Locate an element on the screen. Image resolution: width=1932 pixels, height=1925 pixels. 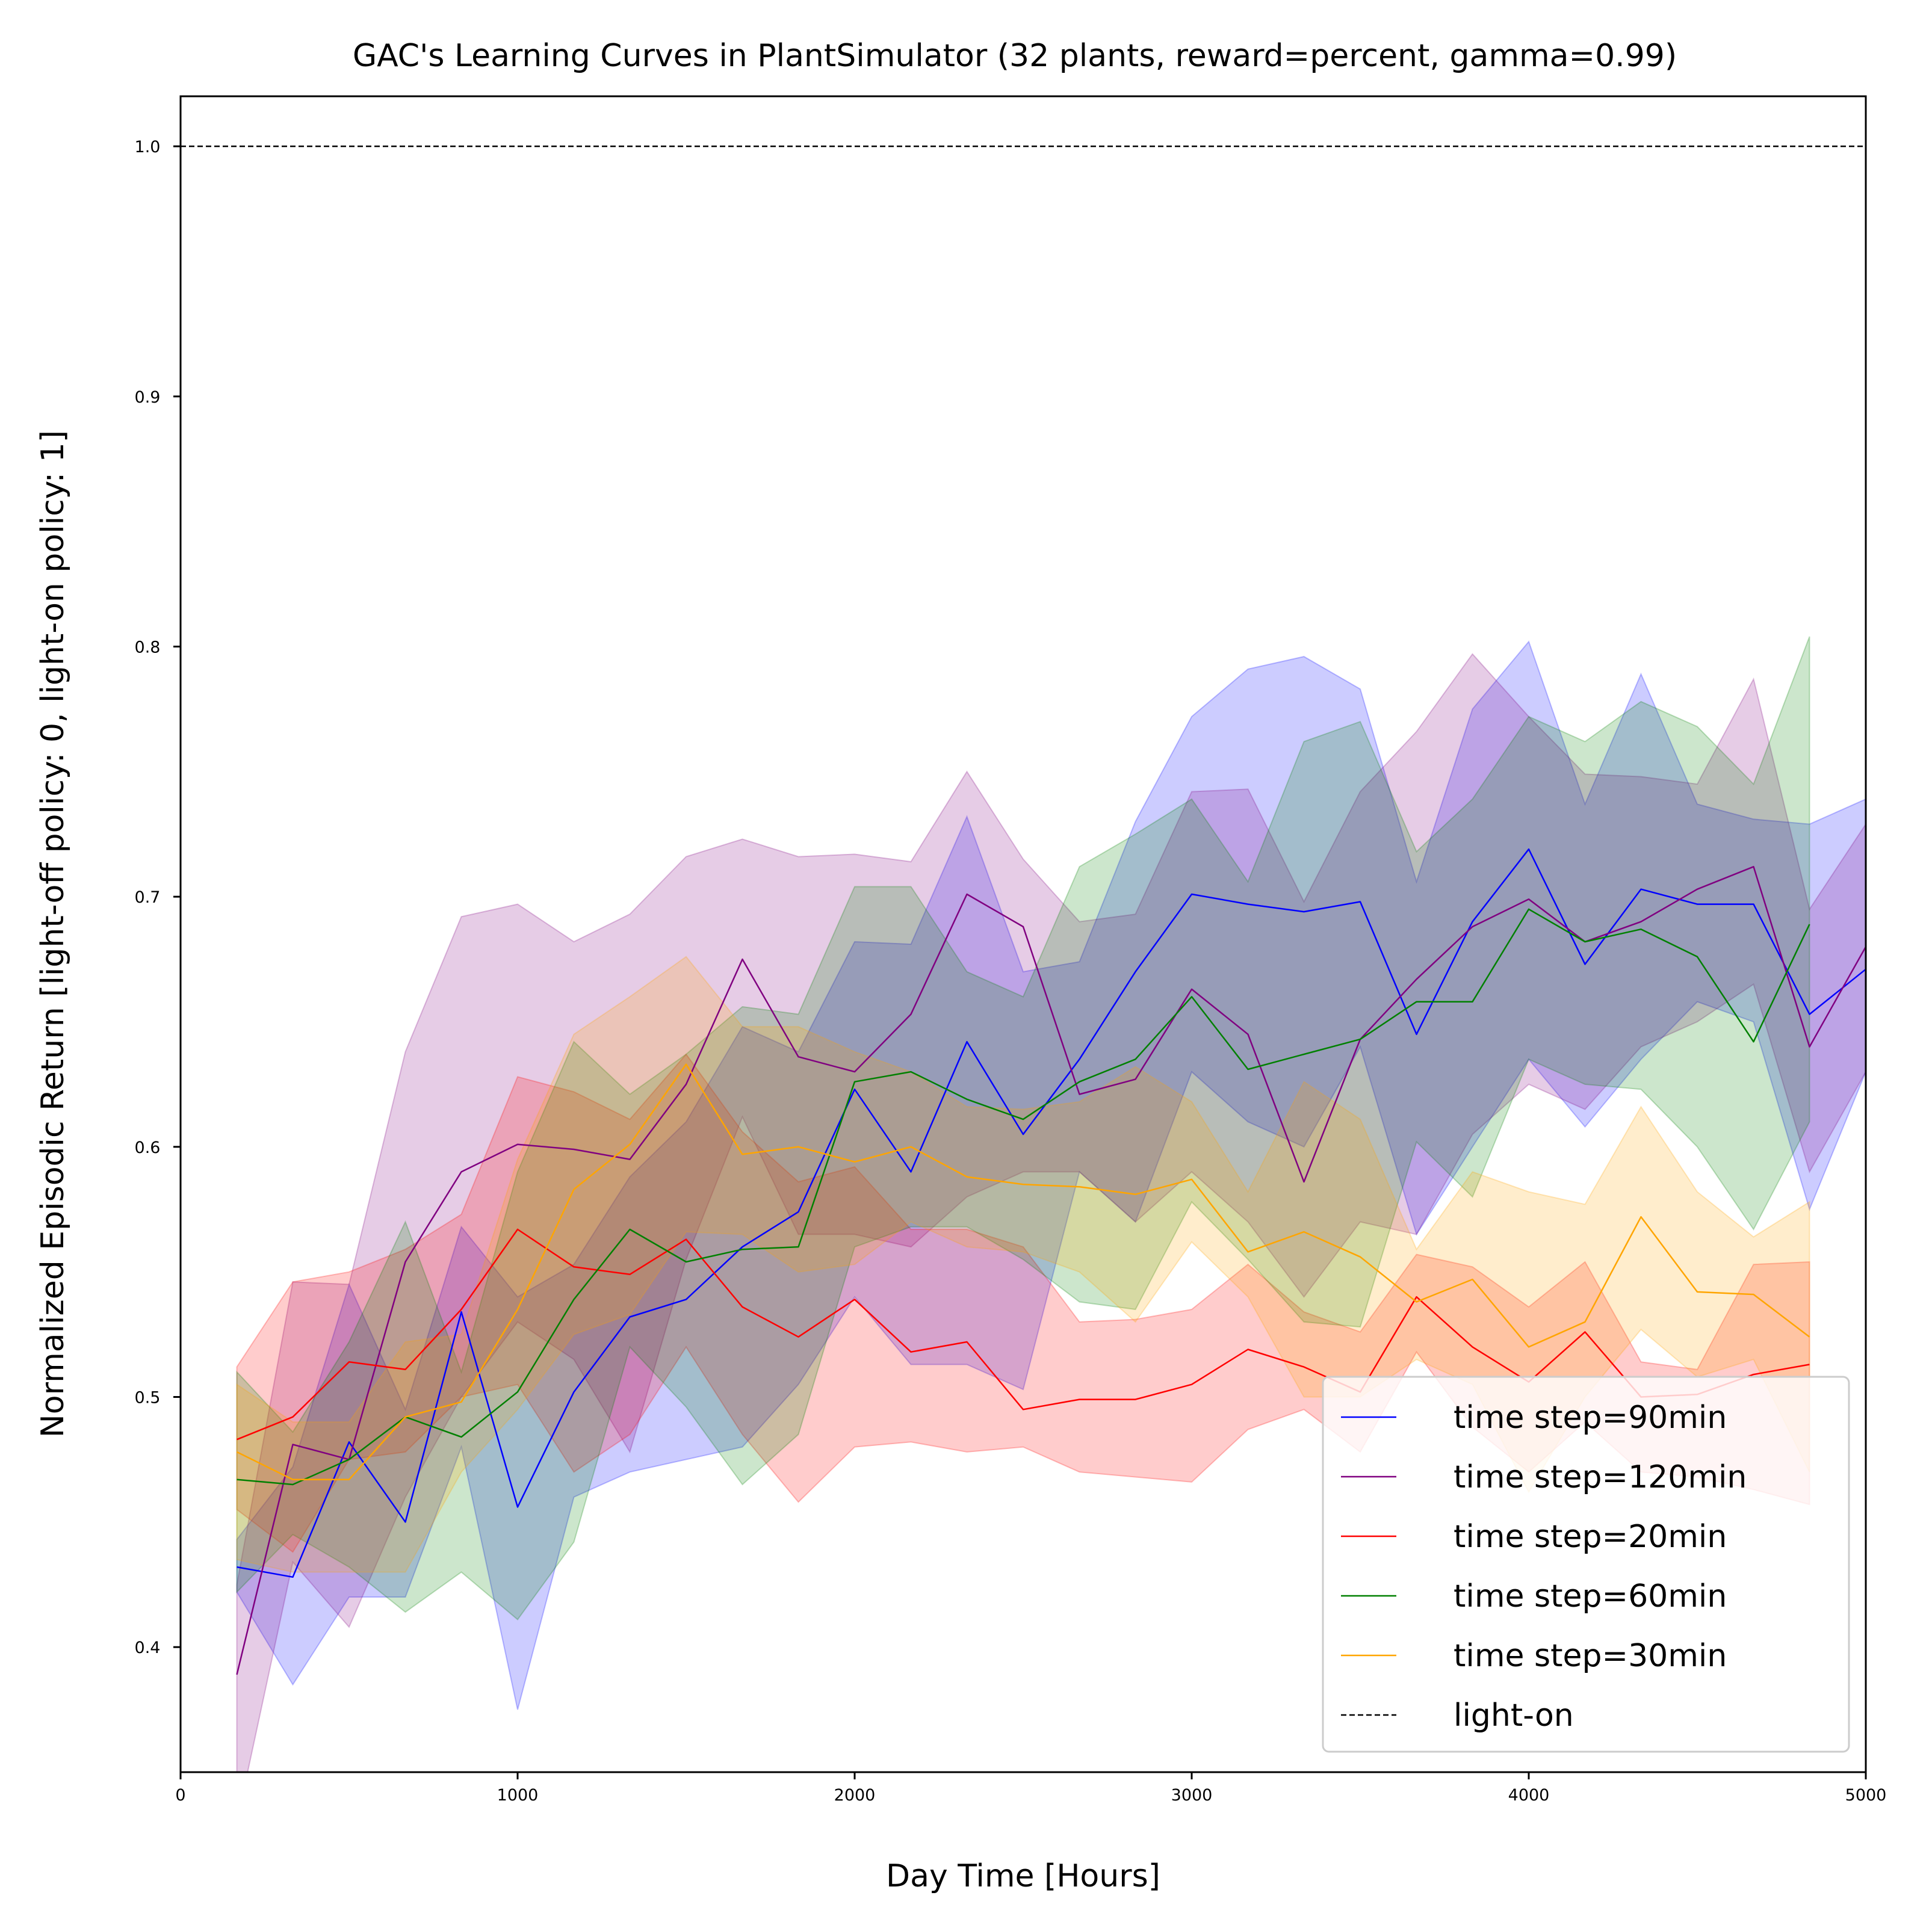
x-tick-label: 4000 is located at coordinates (1529, 1796).